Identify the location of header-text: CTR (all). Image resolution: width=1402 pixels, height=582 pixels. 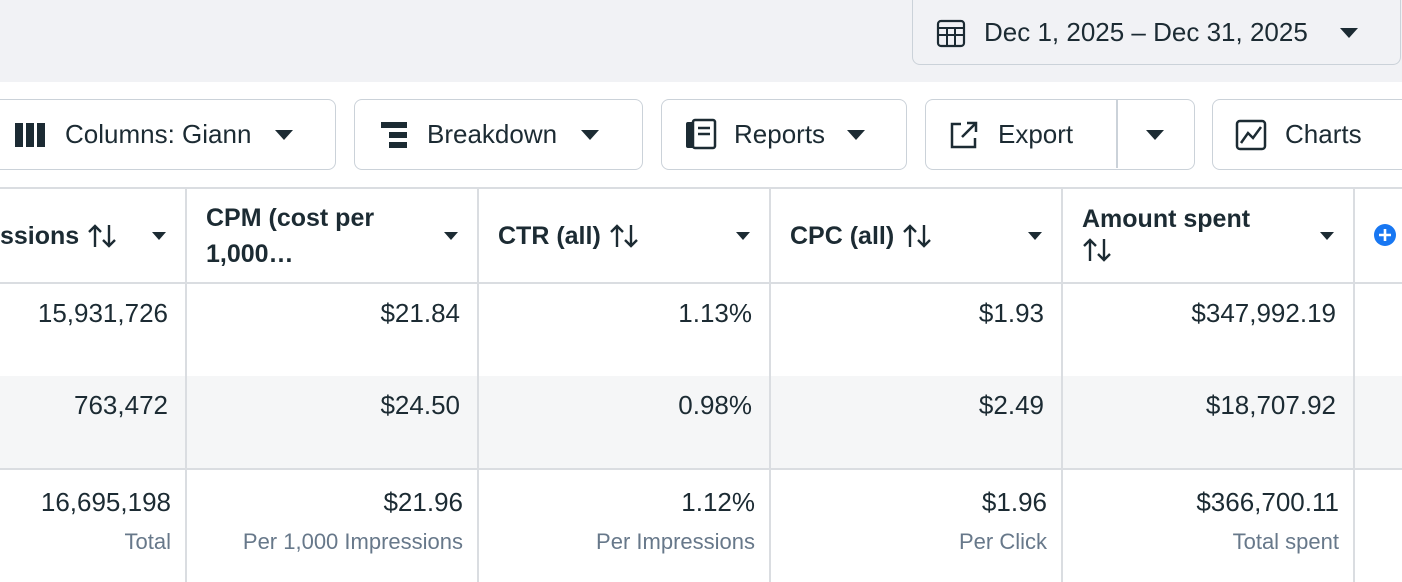
(549, 236).